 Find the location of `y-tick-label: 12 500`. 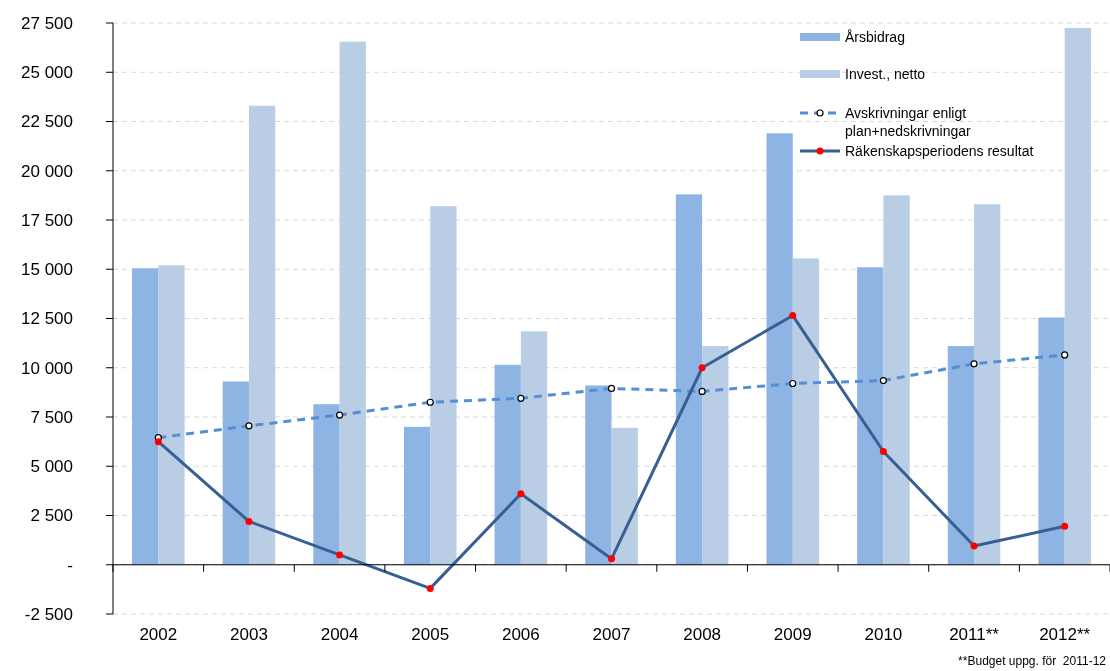

y-tick-label: 12 500 is located at coordinates (47, 319).